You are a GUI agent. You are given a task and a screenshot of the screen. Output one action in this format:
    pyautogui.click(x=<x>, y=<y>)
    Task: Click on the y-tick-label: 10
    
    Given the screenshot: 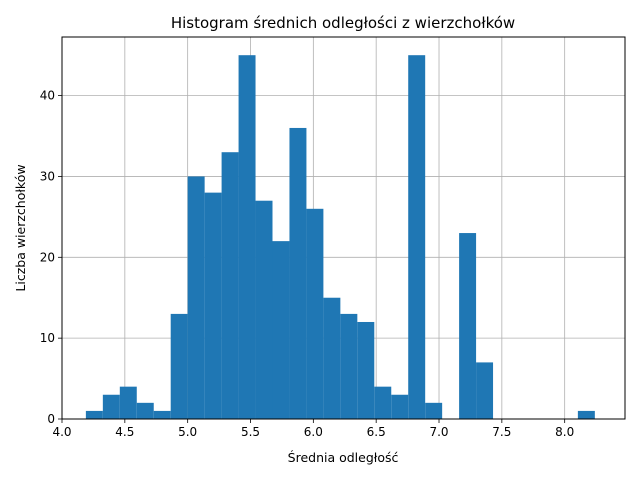 What is the action you would take?
    pyautogui.click(x=47, y=338)
    